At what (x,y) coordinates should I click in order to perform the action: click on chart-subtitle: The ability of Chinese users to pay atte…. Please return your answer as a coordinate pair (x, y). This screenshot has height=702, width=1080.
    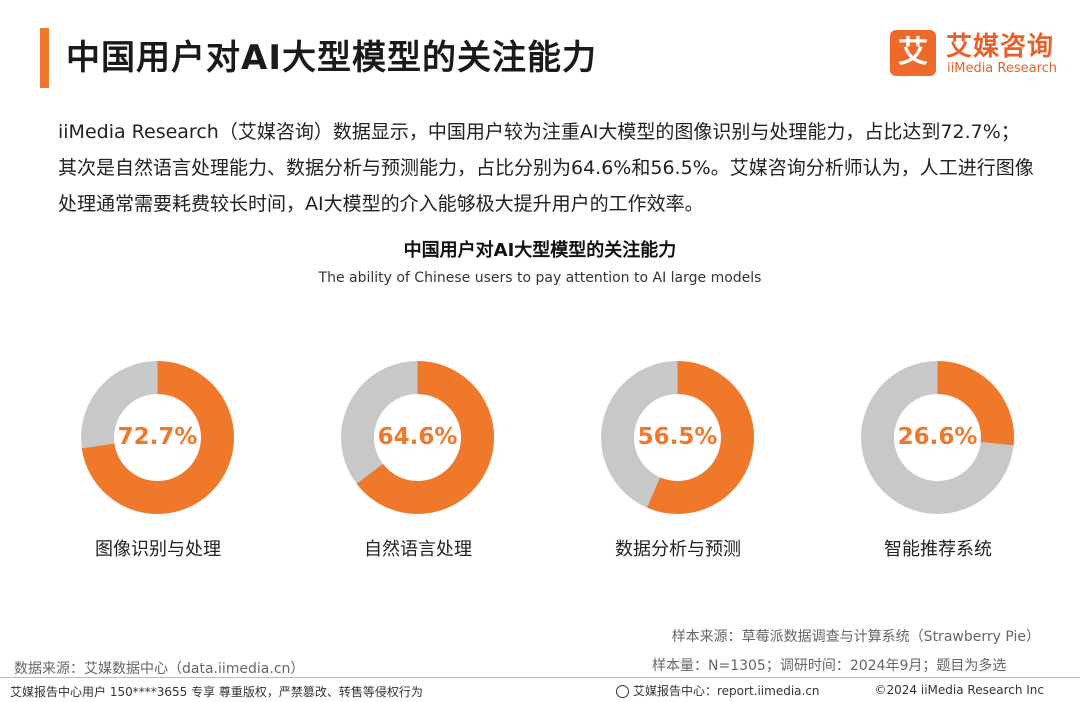
    Looking at the image, I should click on (540, 278).